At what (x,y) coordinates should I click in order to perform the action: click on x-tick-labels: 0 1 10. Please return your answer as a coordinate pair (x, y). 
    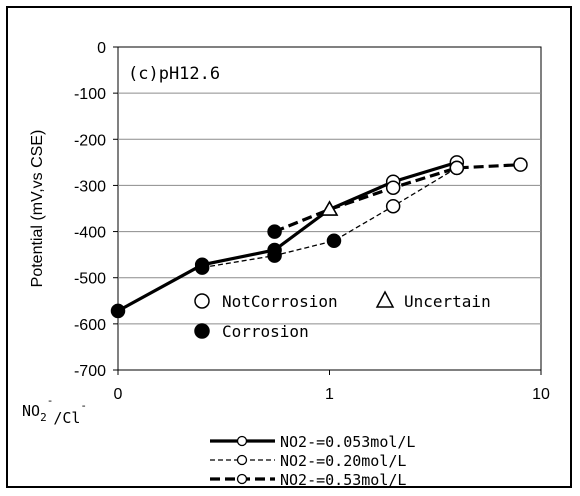
    Looking at the image, I should click on (332, 394).